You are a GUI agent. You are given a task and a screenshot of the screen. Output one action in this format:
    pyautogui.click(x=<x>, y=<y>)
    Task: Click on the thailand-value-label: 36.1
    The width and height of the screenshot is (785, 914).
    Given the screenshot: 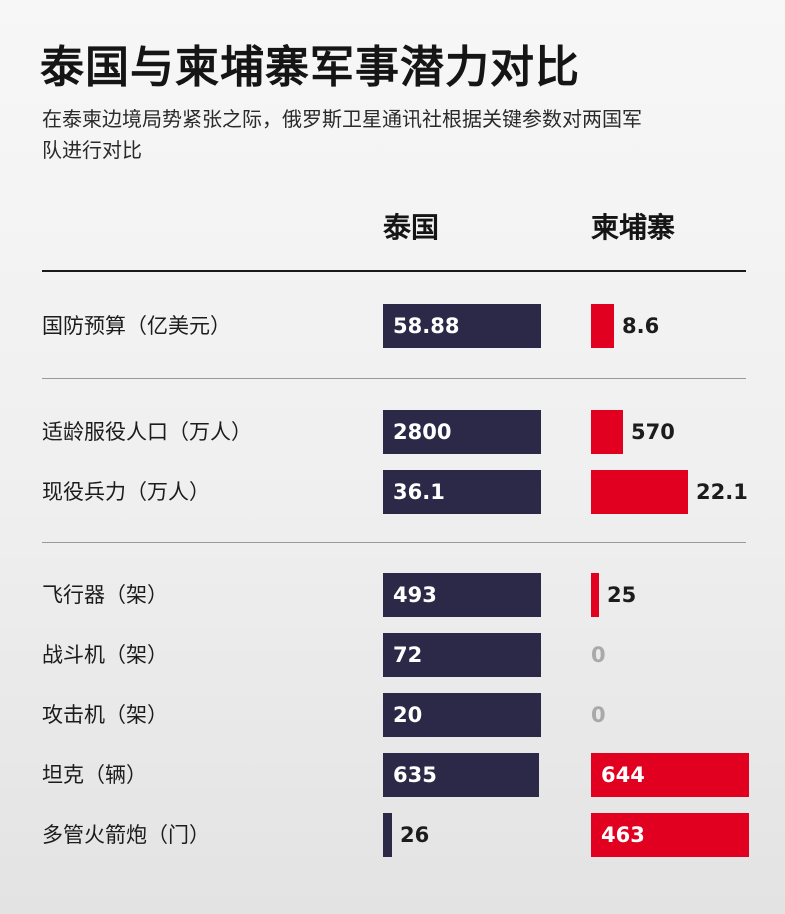 What is the action you would take?
    pyautogui.click(x=419, y=492)
    